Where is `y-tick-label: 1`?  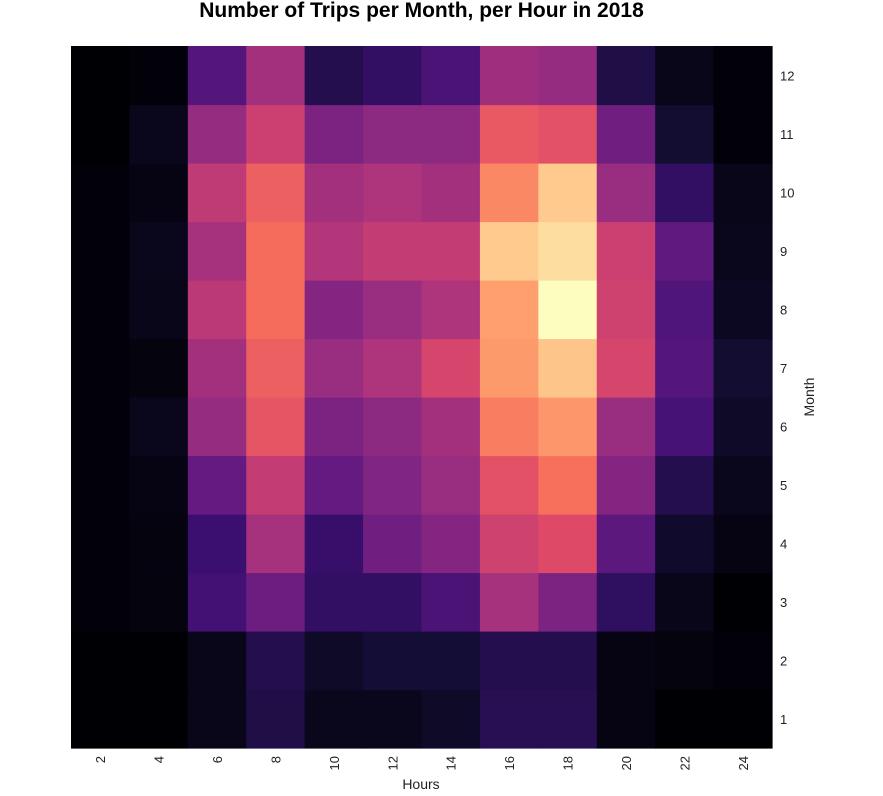 y-tick-label: 1 is located at coordinates (783, 719).